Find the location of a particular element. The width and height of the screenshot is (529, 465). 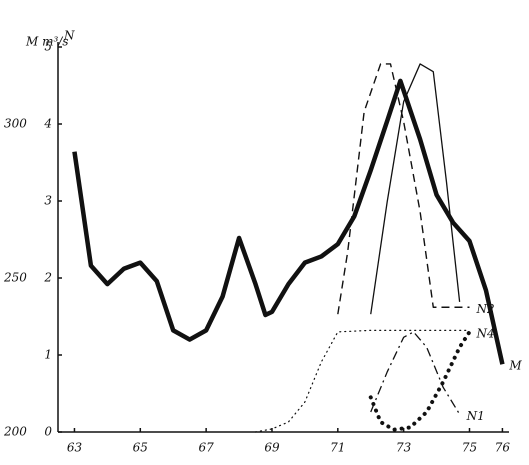

y2-tick-label: 0 is located at coordinates (48, 432).